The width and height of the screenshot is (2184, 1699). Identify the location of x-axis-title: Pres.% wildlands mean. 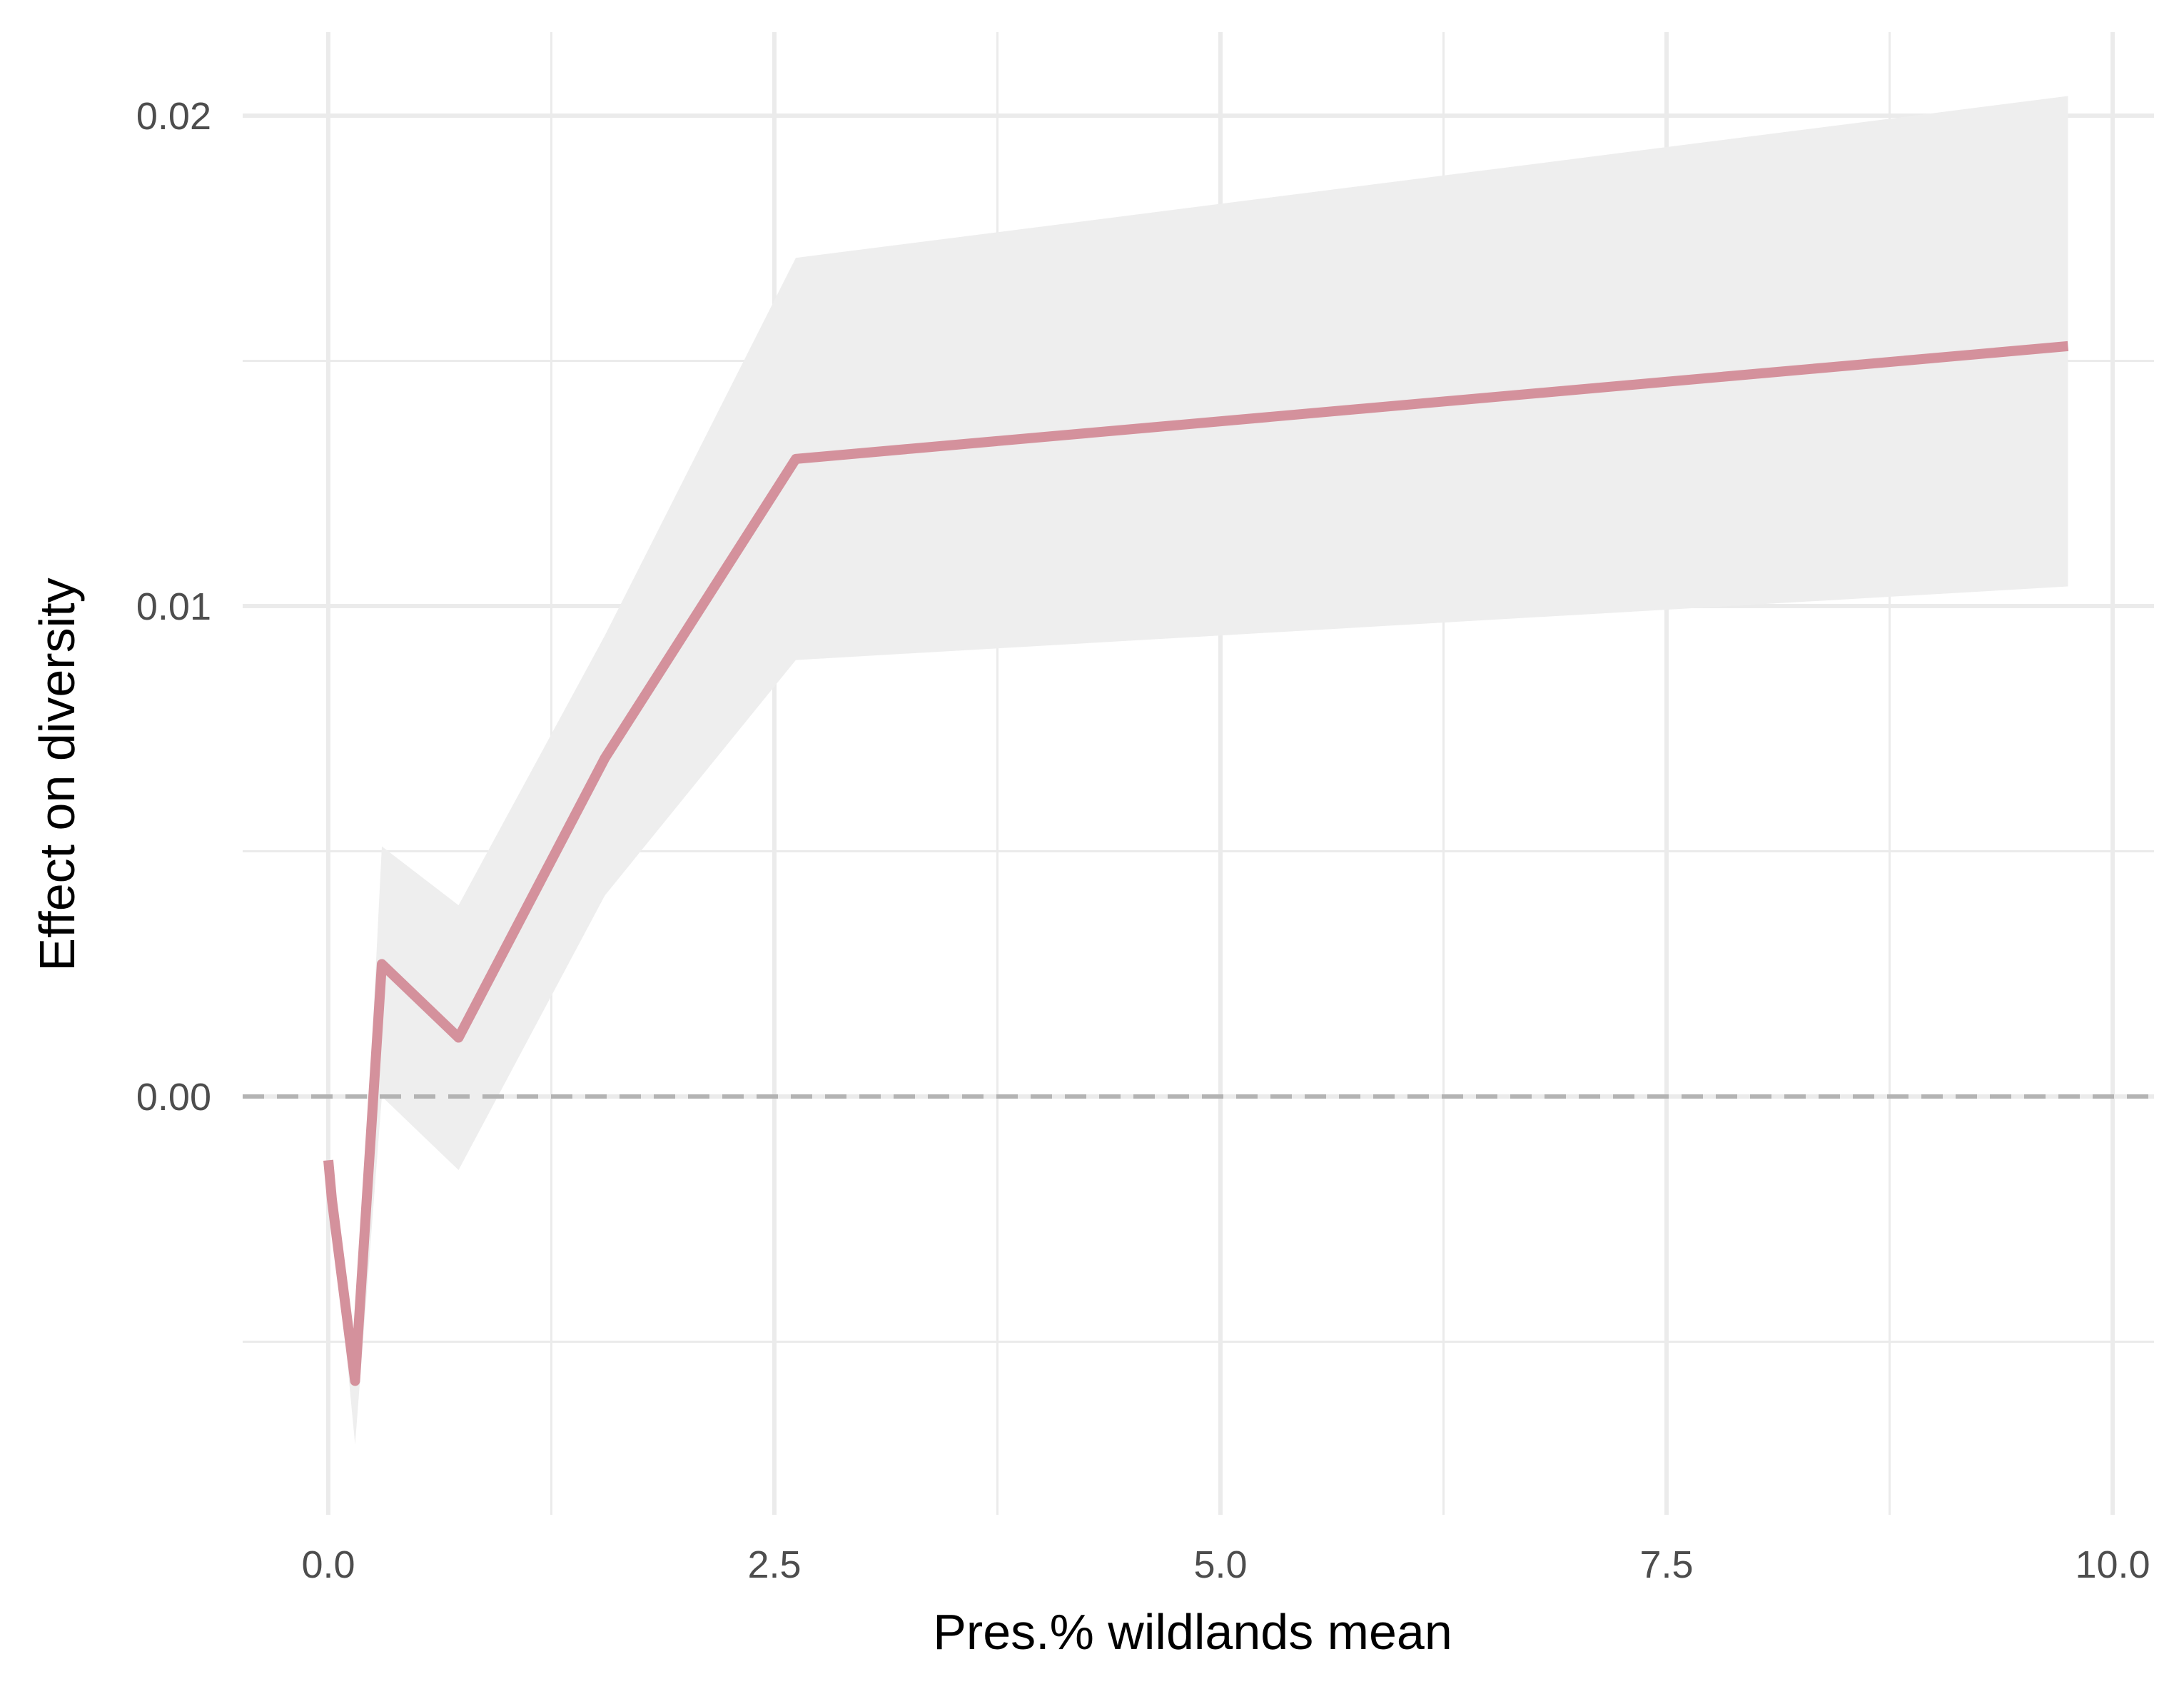
(1192, 1632).